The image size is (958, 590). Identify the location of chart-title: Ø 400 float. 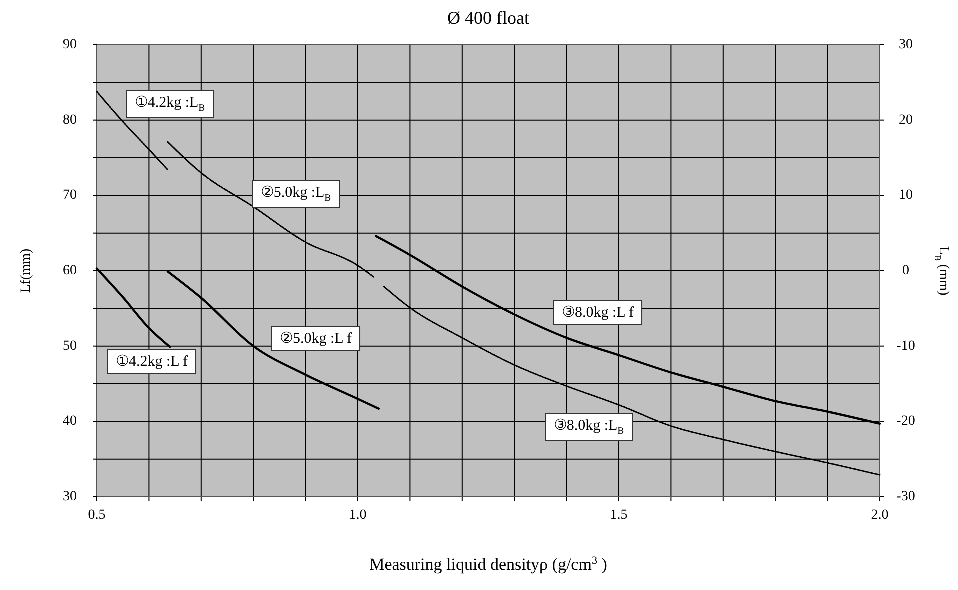
(489, 18).